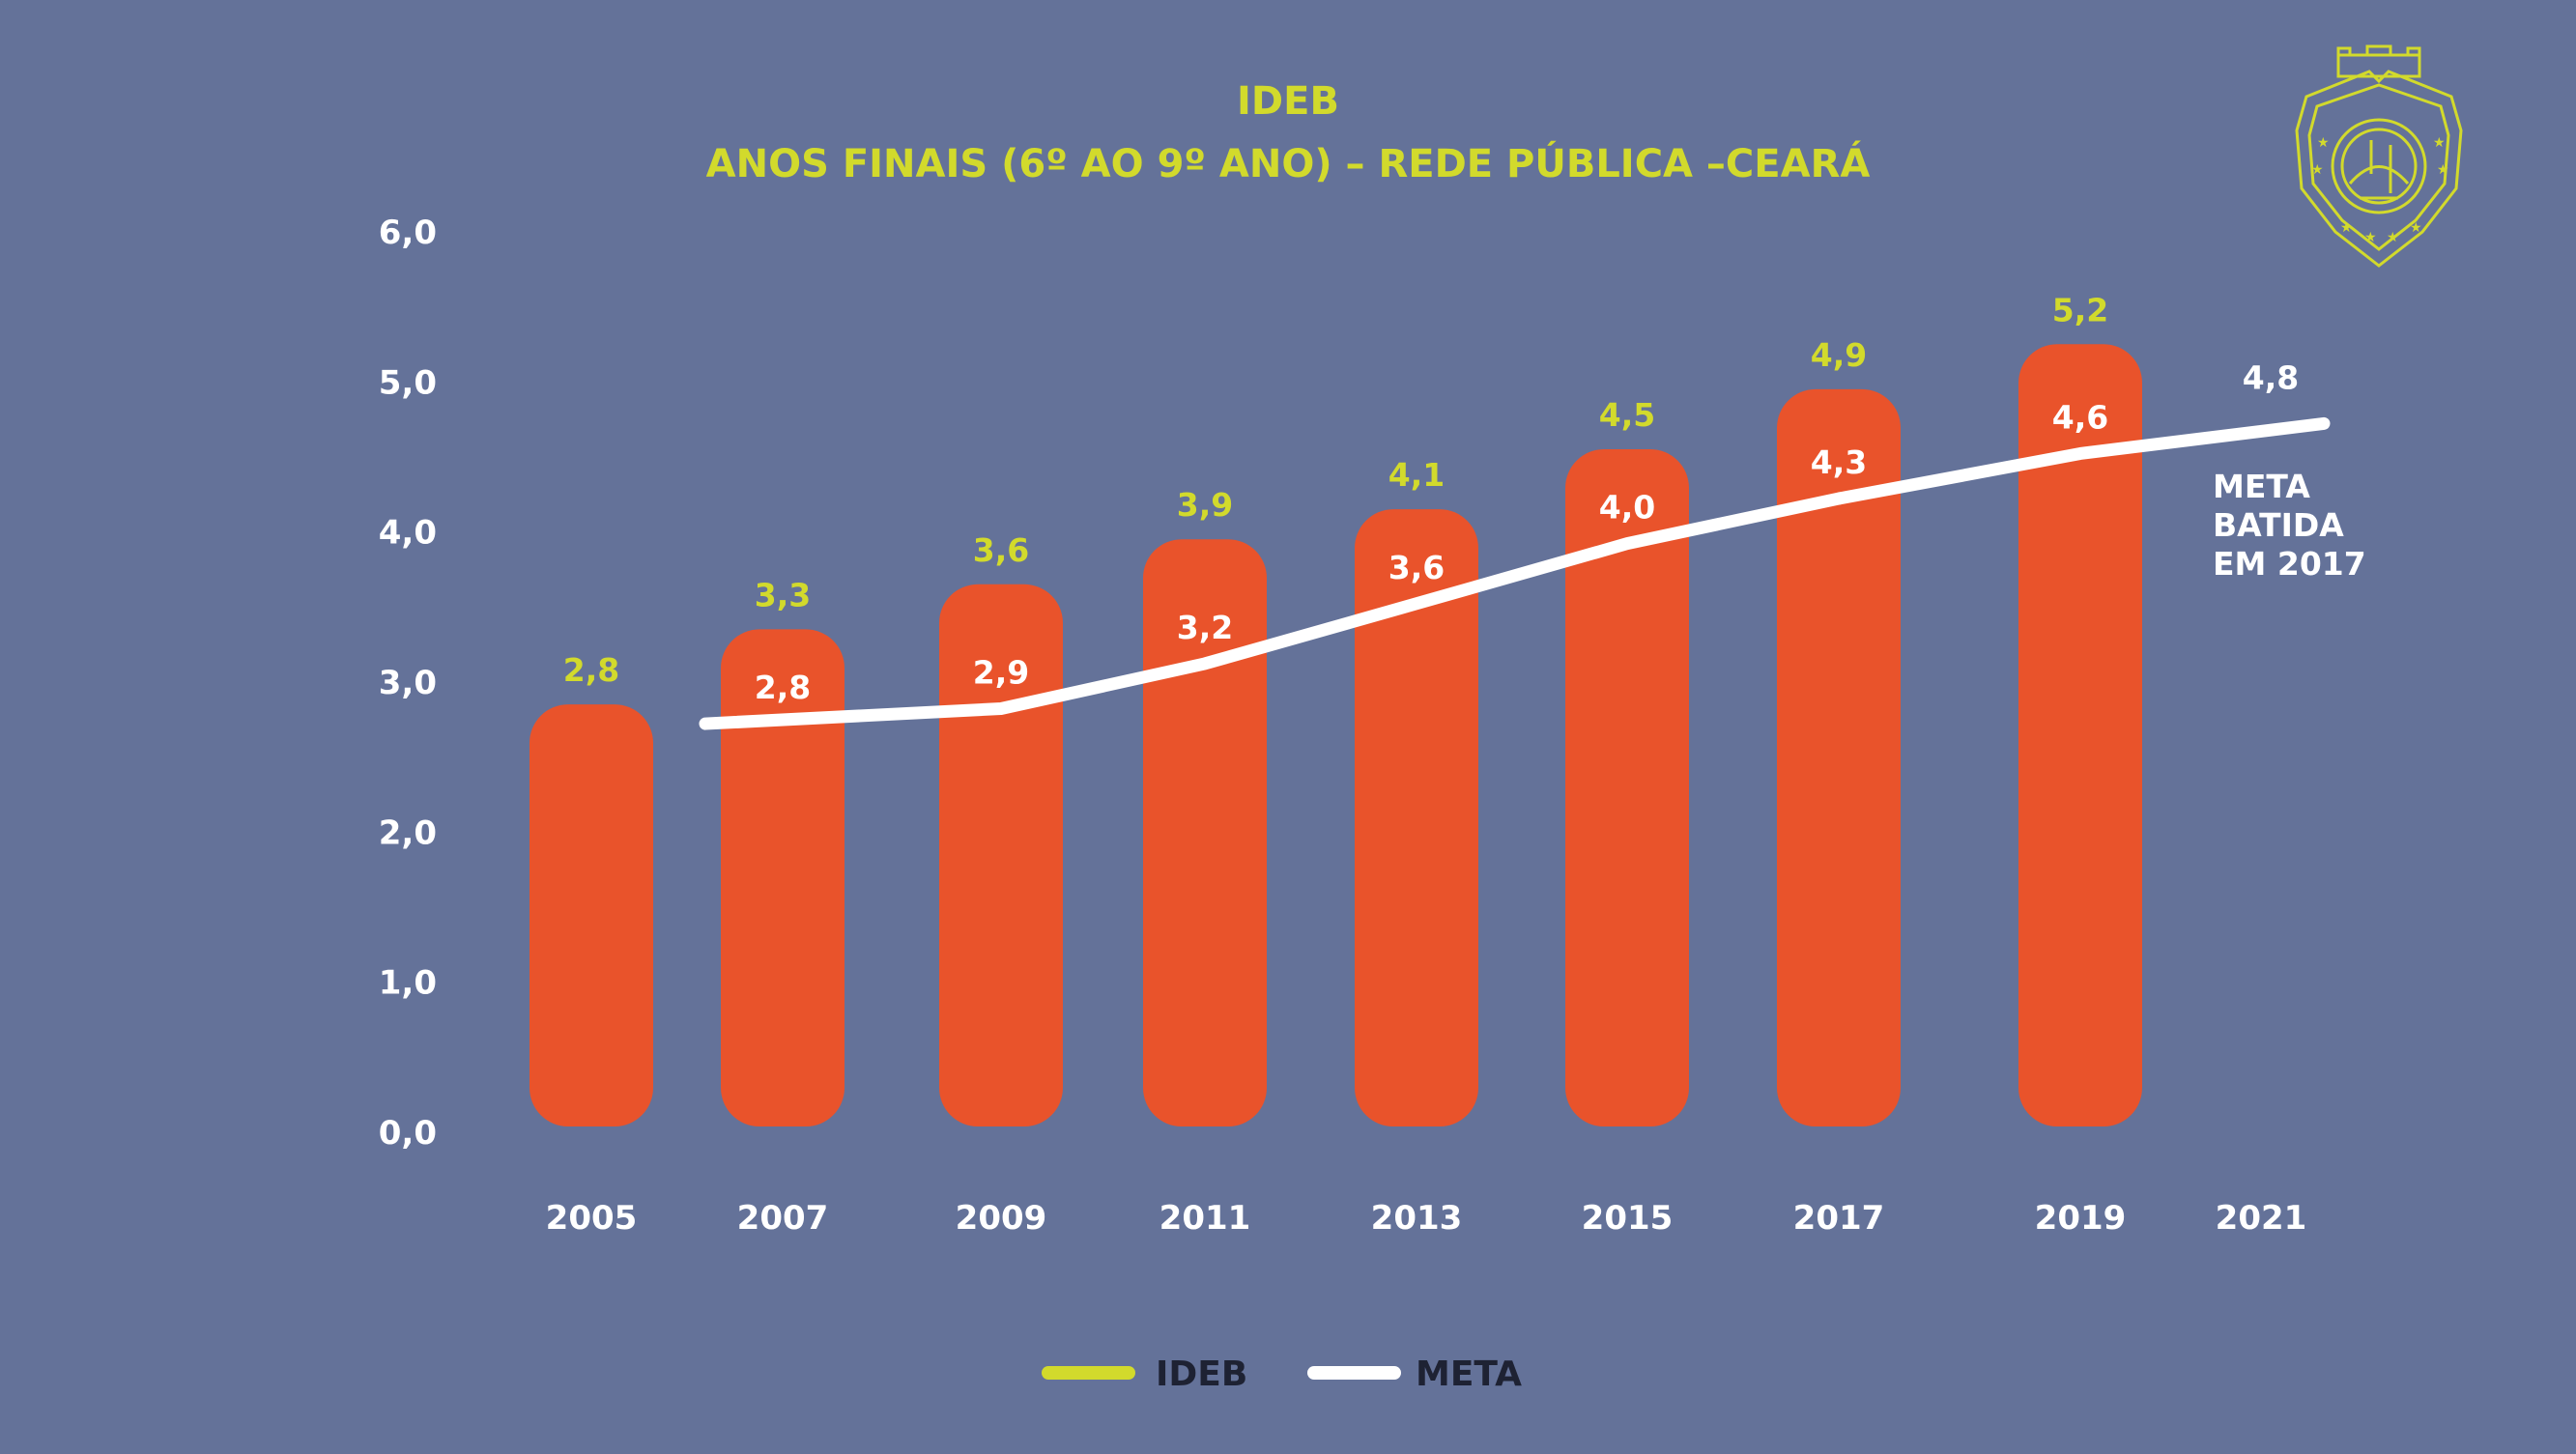 This screenshot has width=2576, height=1454. Describe the element at coordinates (1205, 628) in the screenshot. I see `meta-value-label: 3,2` at that location.